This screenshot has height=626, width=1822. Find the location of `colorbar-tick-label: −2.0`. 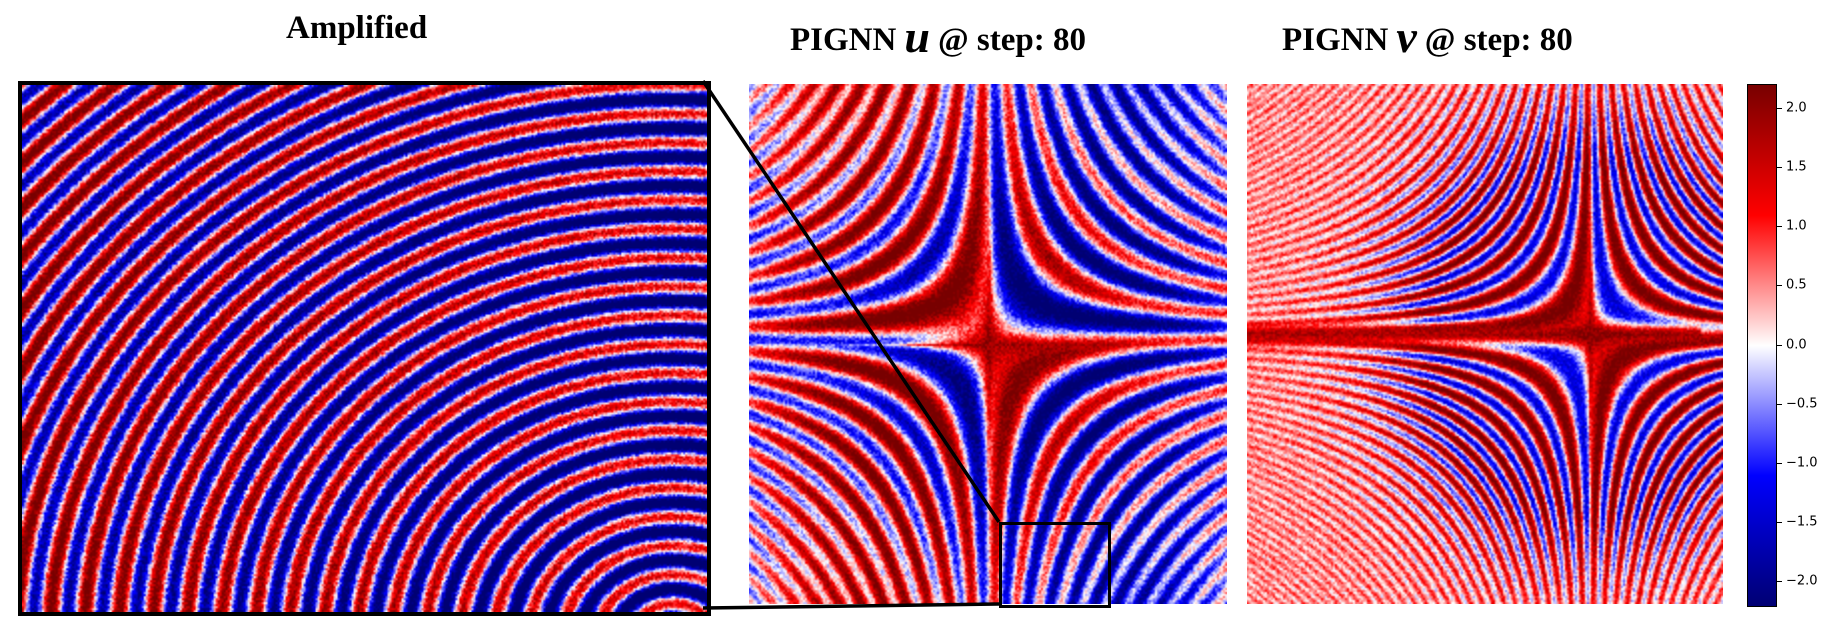

colorbar-tick-label: −2.0 is located at coordinates (1802, 581).